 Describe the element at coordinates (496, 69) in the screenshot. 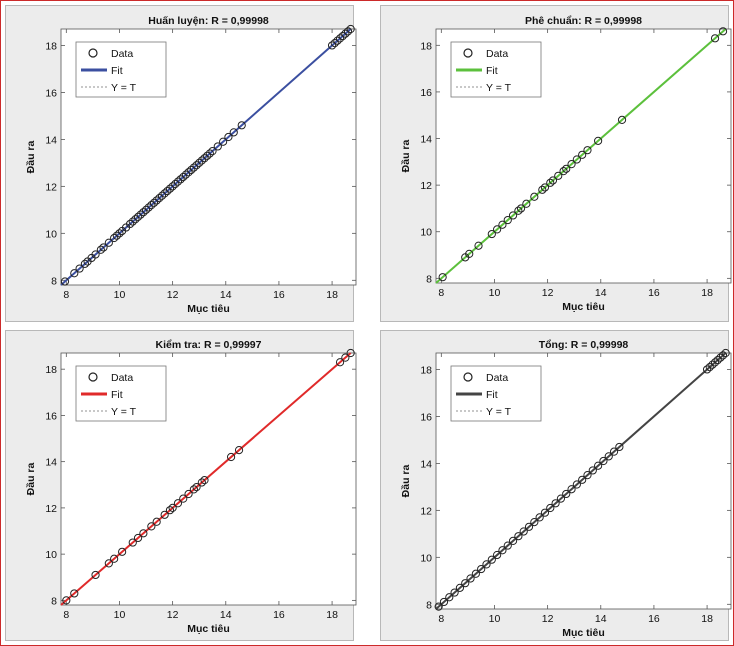

I see `legend-box` at that location.